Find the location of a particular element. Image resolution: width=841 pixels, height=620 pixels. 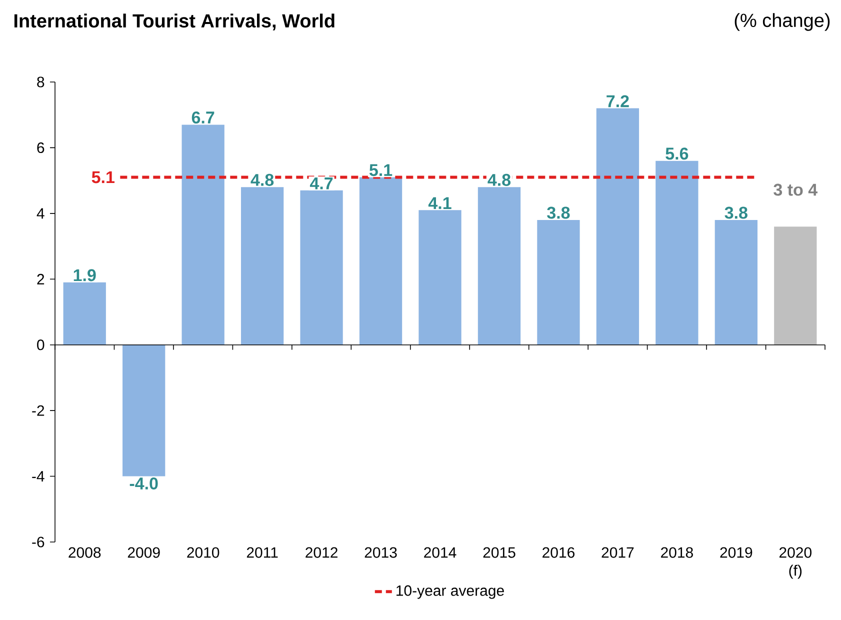

x-tick-label: 2013 is located at coordinates (380, 552).